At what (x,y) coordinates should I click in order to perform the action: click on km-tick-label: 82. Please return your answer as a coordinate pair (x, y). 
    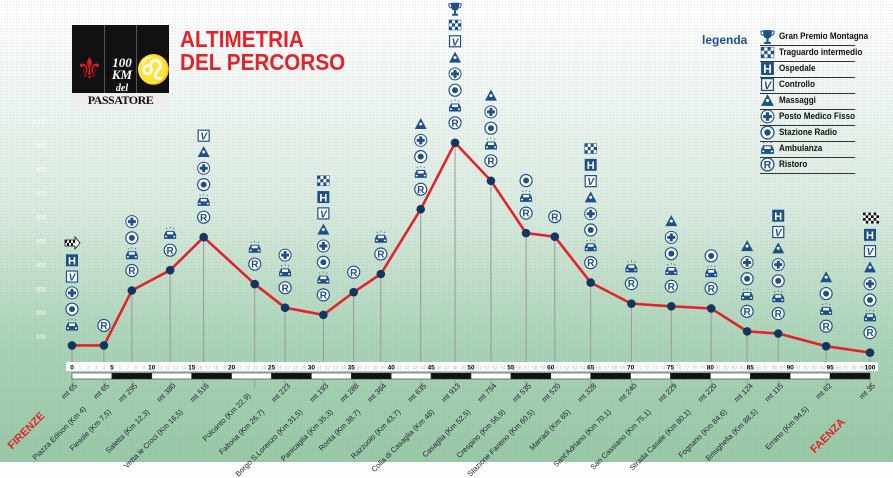
    Looking at the image, I should click on (727, 369).